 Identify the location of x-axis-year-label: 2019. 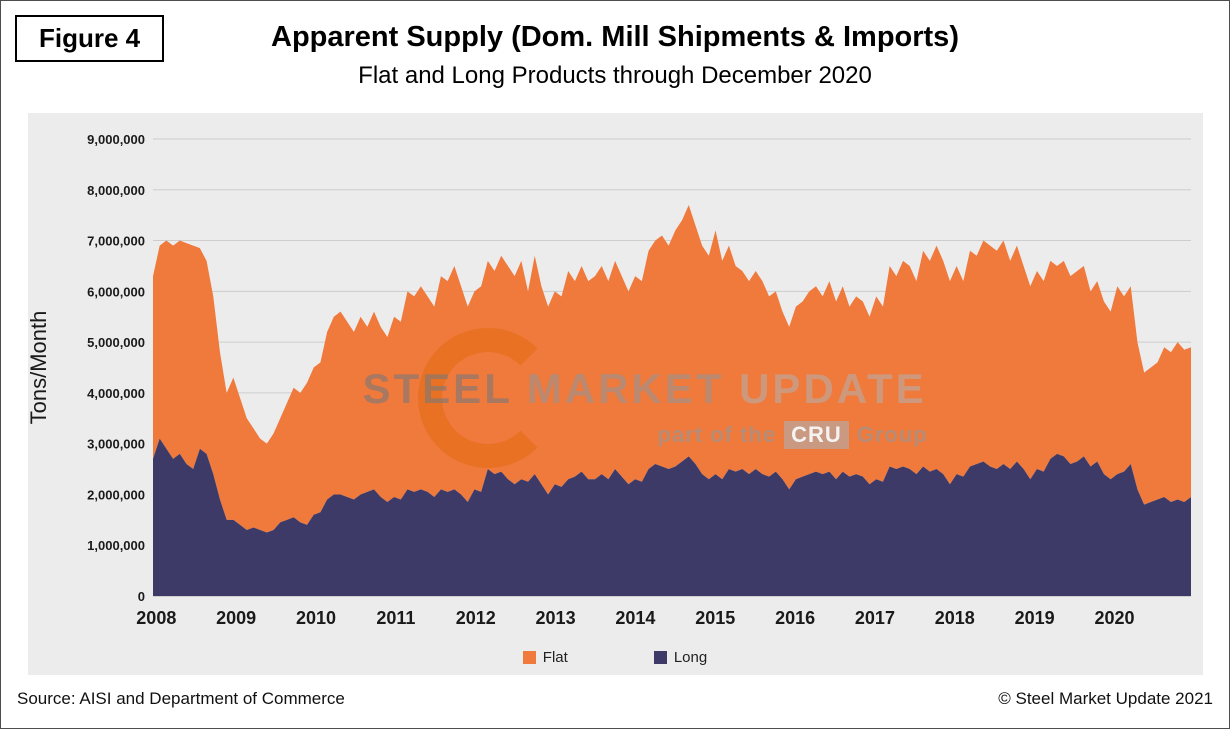
(1034, 618).